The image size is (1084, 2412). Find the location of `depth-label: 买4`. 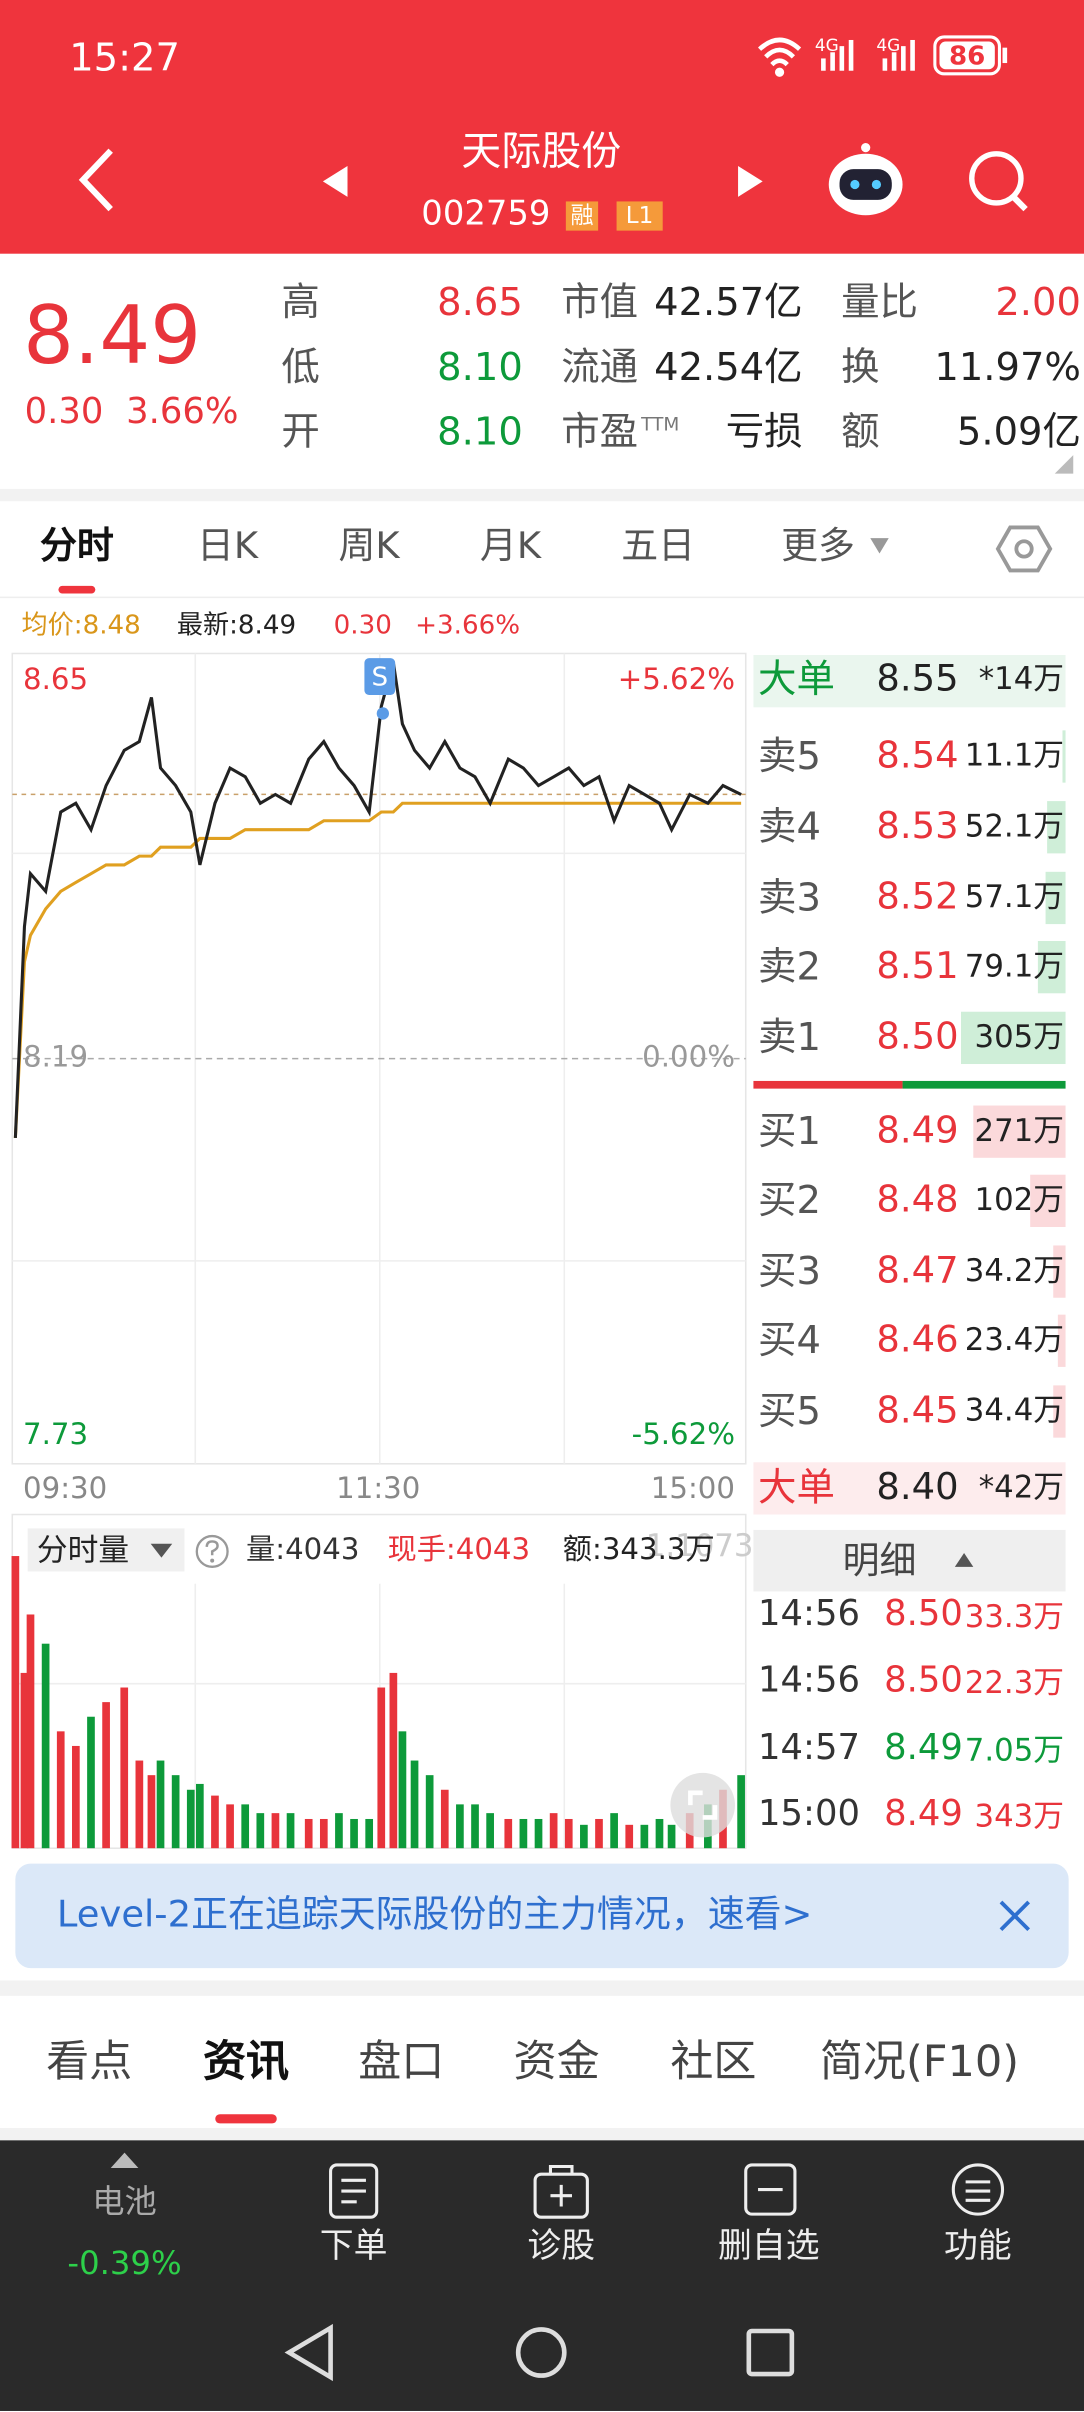

depth-label: 买4 is located at coordinates (789, 1340).